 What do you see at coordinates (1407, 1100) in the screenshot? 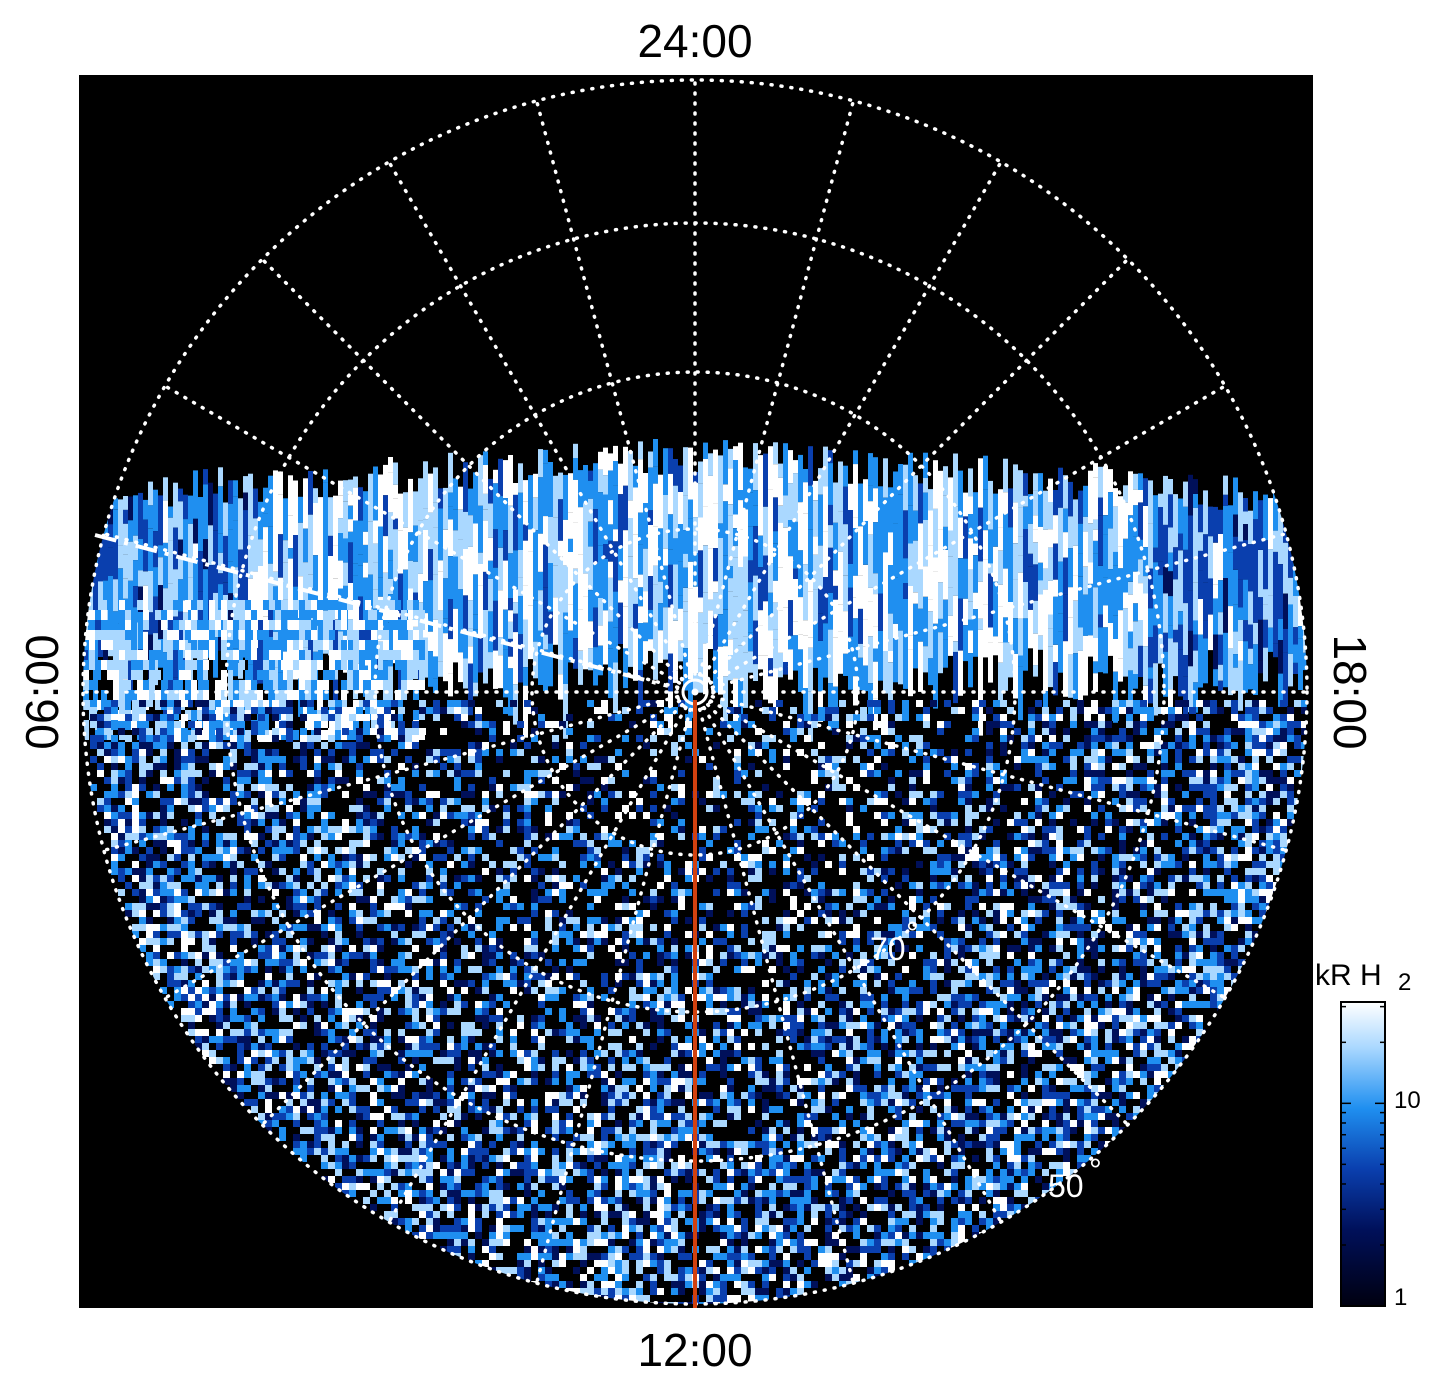
I see `colorbar-tick-10: 10` at bounding box center [1407, 1100].